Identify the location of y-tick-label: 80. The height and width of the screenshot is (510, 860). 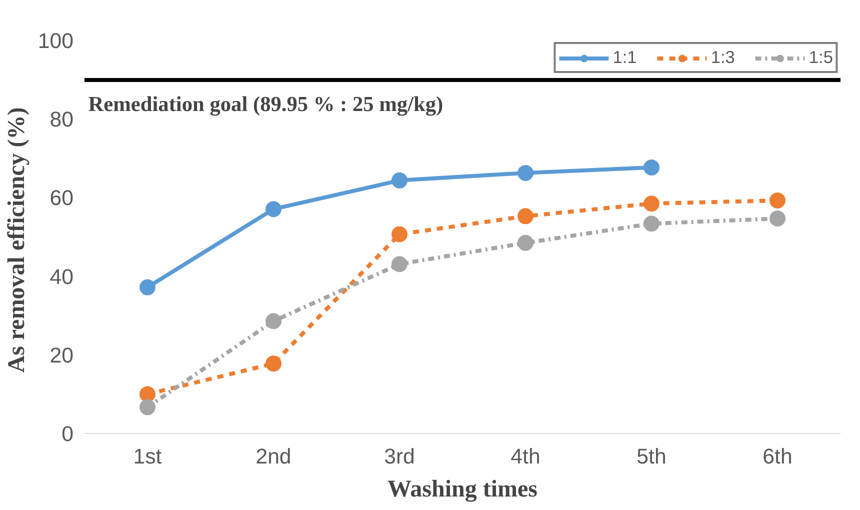
(62, 120).